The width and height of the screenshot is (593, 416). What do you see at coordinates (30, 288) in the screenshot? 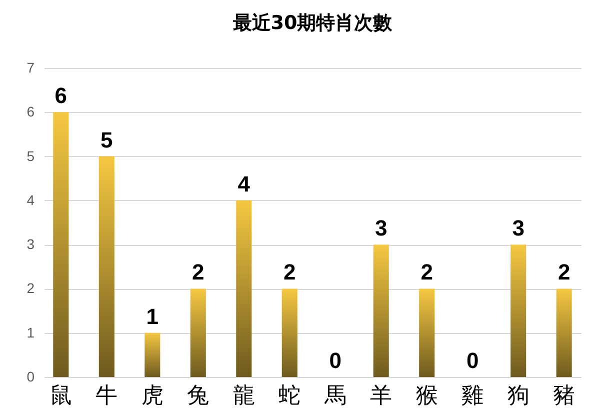
I see `y-tick-label: 2` at bounding box center [30, 288].